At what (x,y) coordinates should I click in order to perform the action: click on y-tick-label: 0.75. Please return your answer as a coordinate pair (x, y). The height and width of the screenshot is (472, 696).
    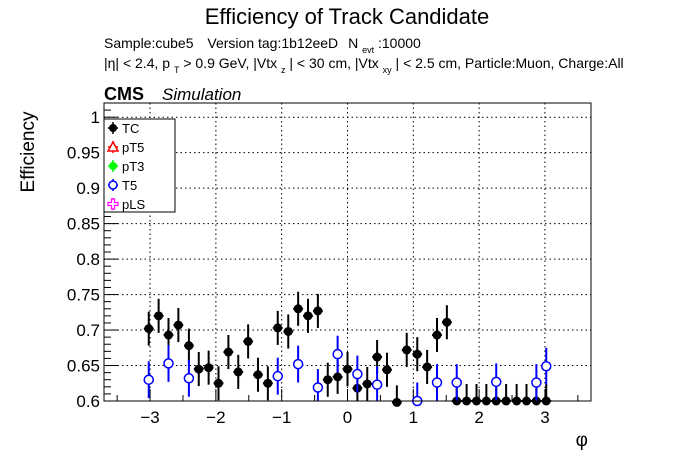
    Looking at the image, I should click on (83, 295).